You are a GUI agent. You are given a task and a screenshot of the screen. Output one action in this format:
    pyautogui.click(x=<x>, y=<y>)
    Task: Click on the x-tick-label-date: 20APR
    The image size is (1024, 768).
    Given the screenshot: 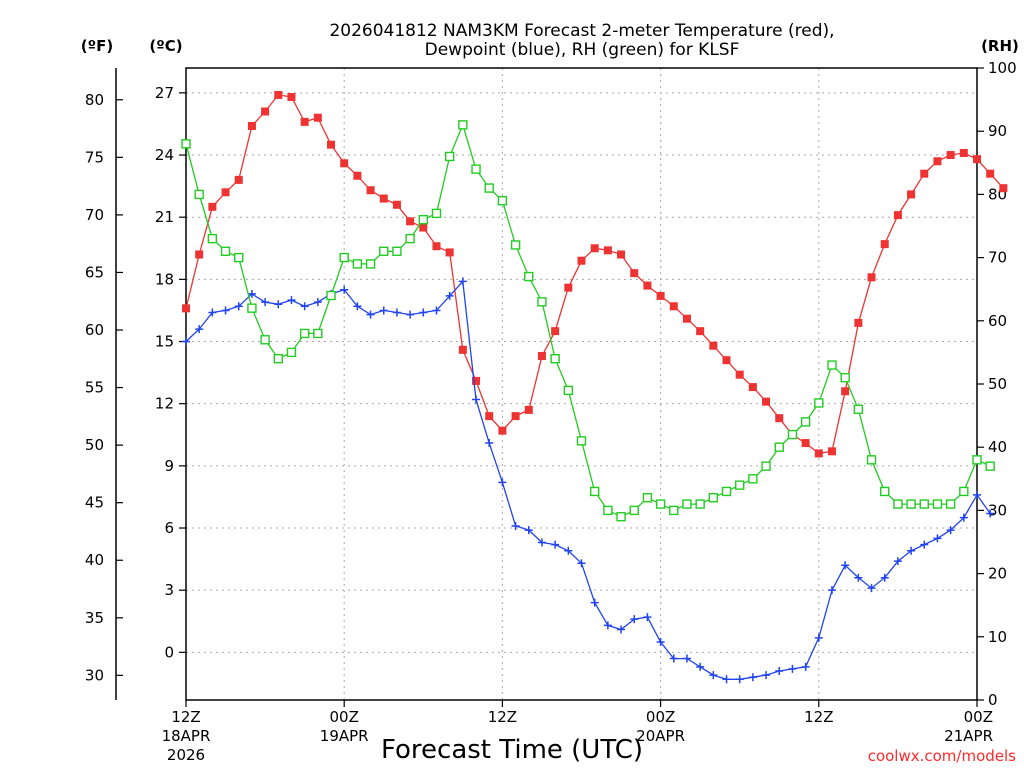 What is the action you would take?
    pyautogui.click(x=660, y=736)
    